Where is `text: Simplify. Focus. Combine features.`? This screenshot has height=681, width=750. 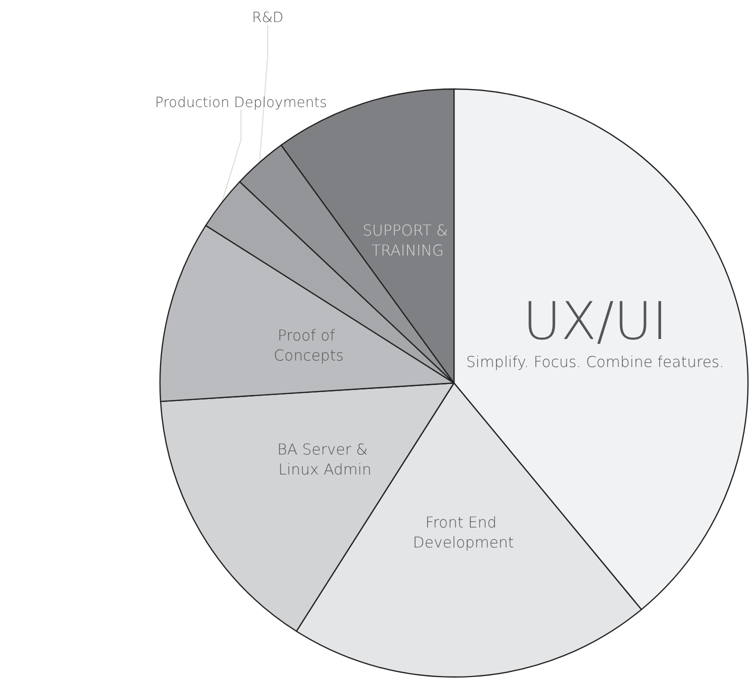 text: Simplify. Focus. Combine features. is located at coordinates (595, 362).